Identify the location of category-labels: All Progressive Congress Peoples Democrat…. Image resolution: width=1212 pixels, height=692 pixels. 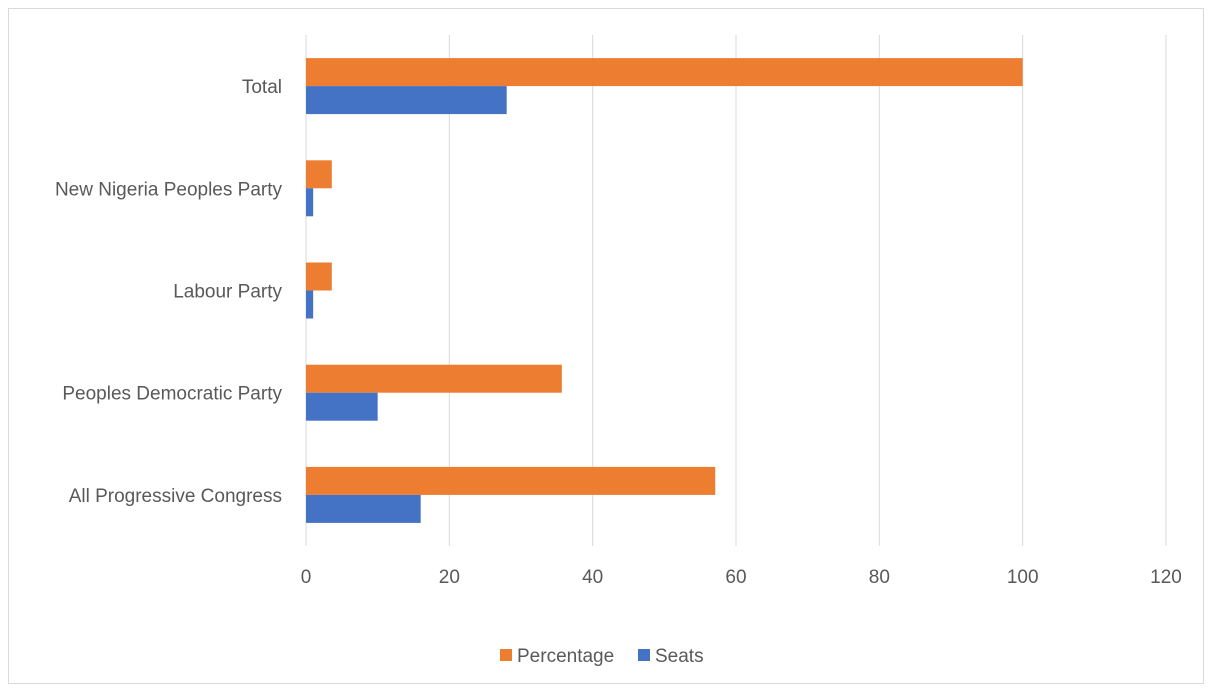
(169, 292).